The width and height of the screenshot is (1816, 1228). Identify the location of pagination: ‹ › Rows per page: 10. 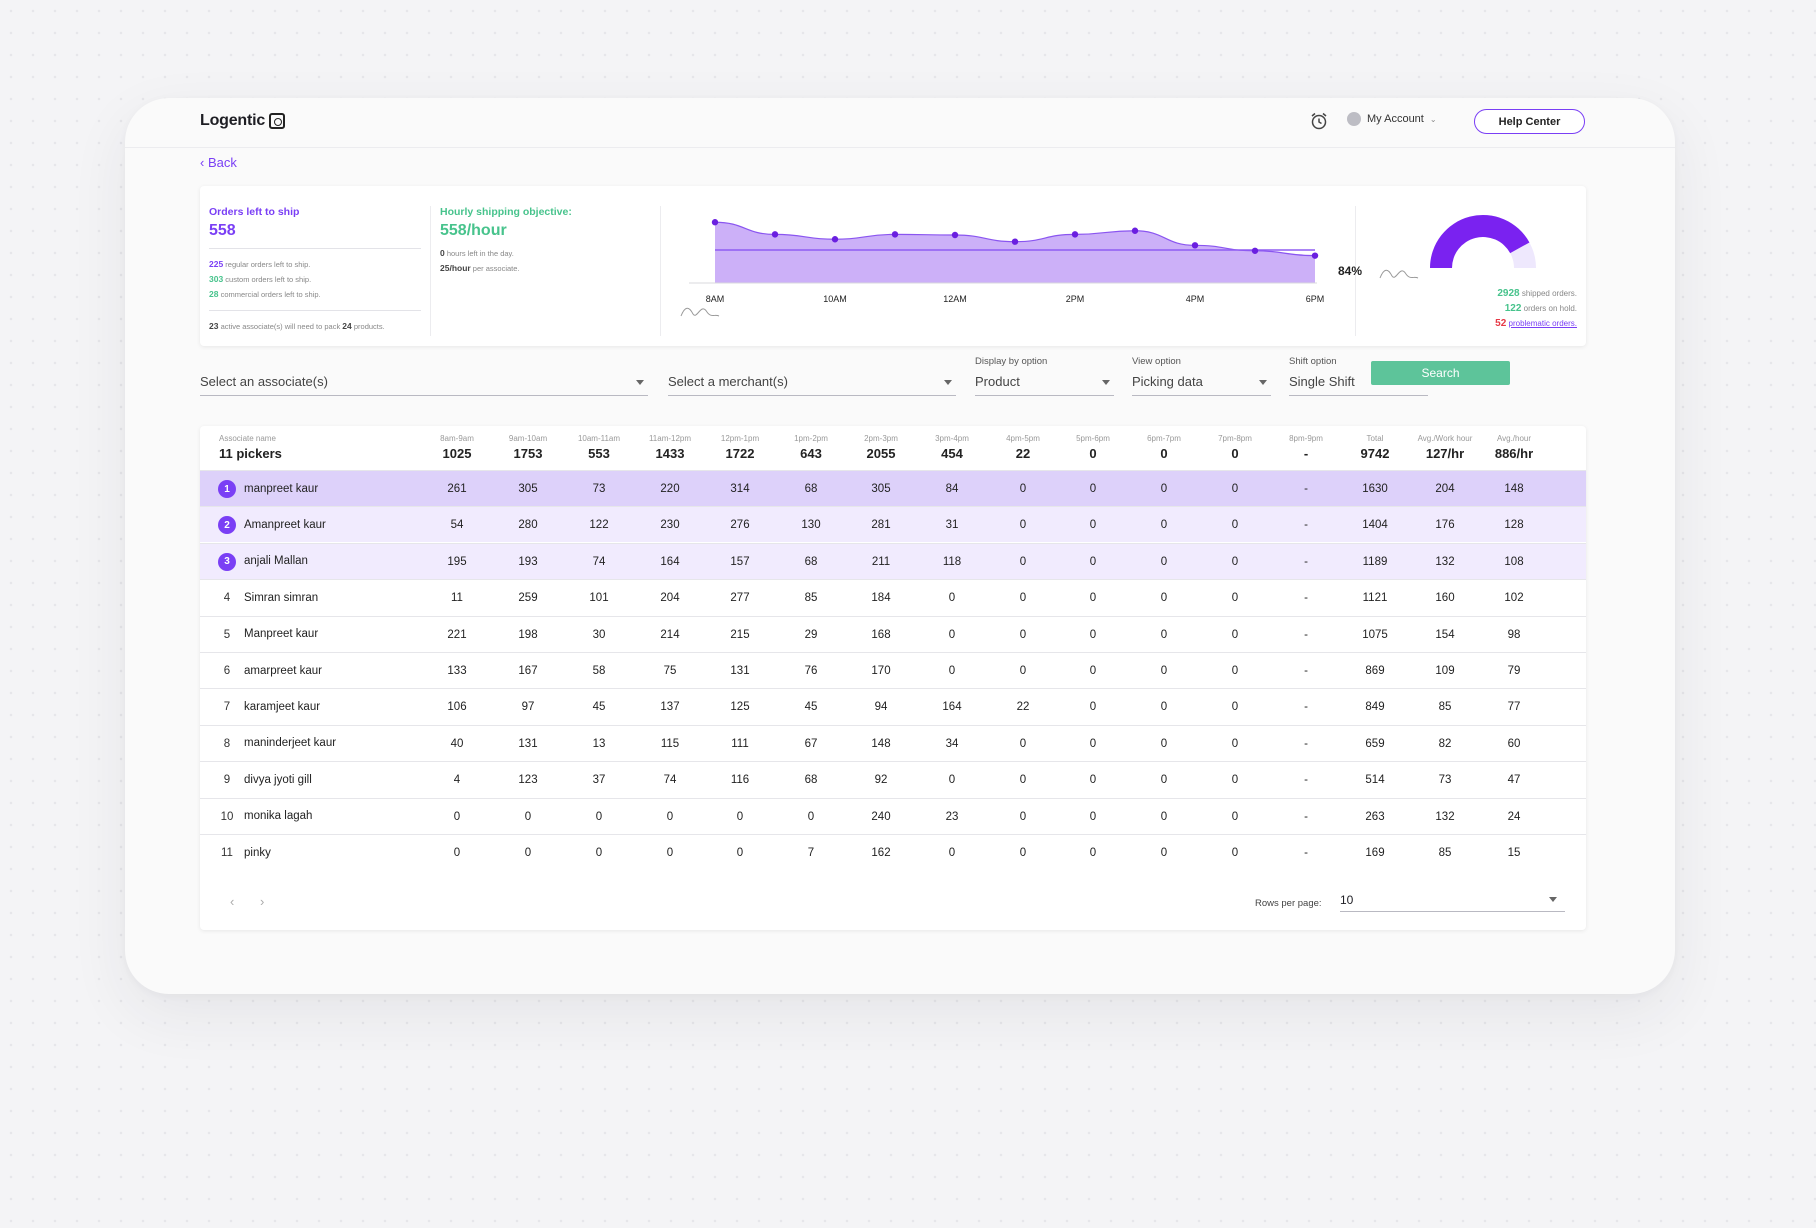
(893, 906).